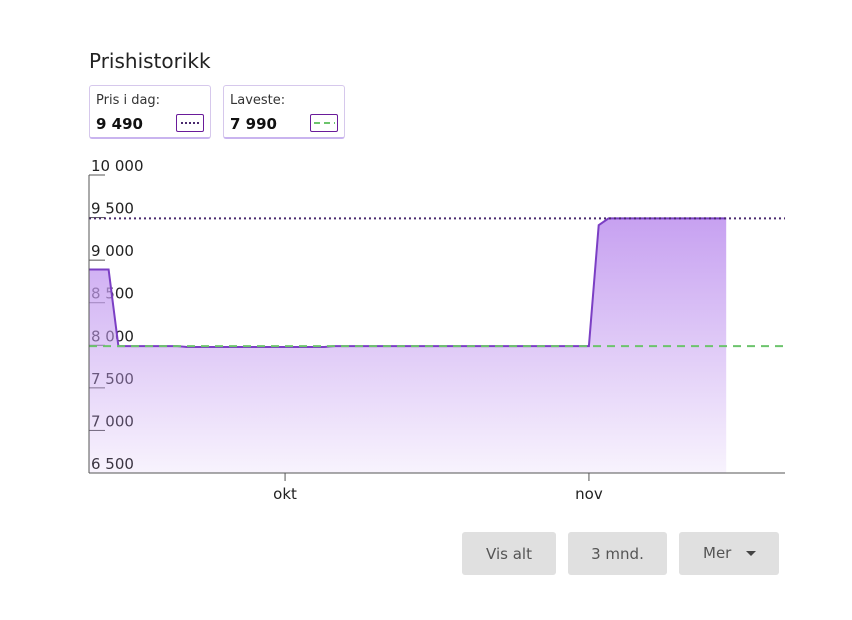 The width and height of the screenshot is (852, 620). I want to click on dashed-line-legend-icon, so click(324, 123).